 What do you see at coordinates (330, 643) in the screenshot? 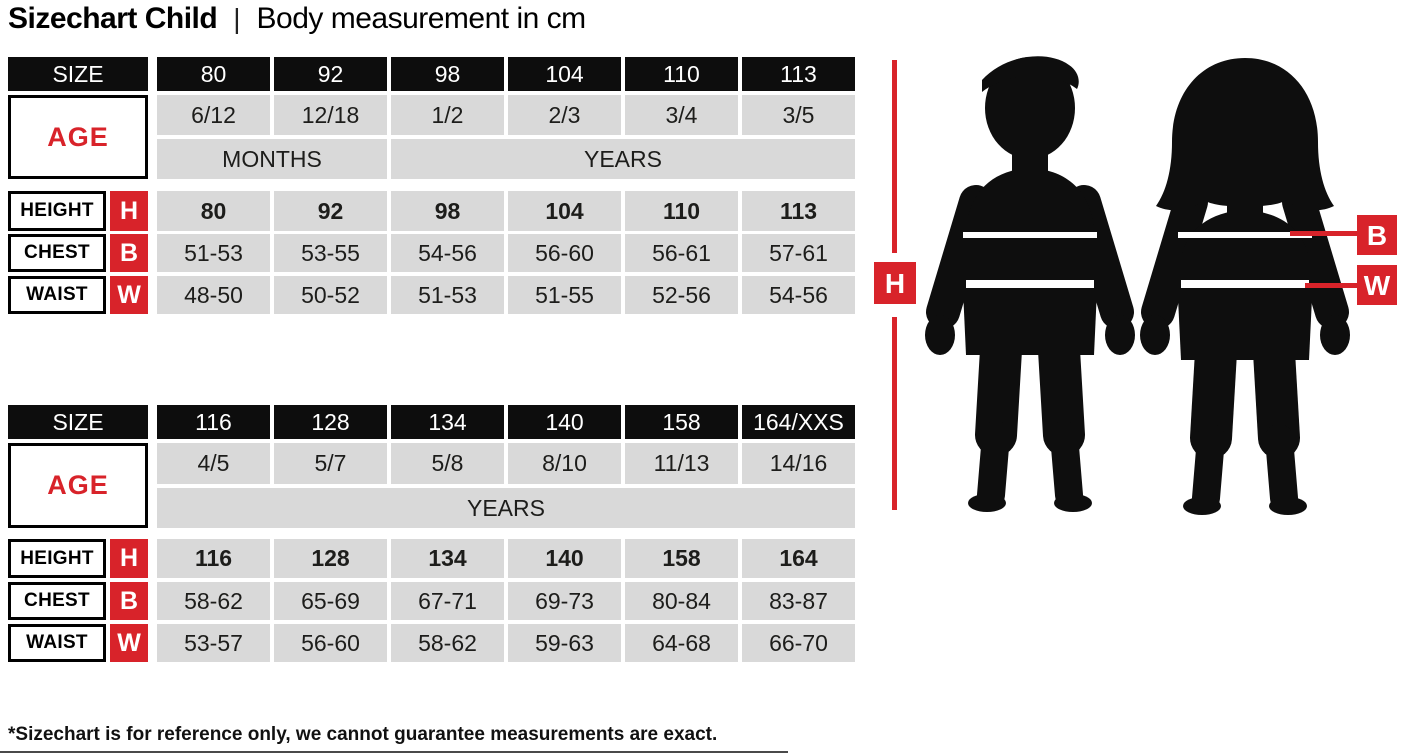
I see `table-cell: 56-60` at bounding box center [330, 643].